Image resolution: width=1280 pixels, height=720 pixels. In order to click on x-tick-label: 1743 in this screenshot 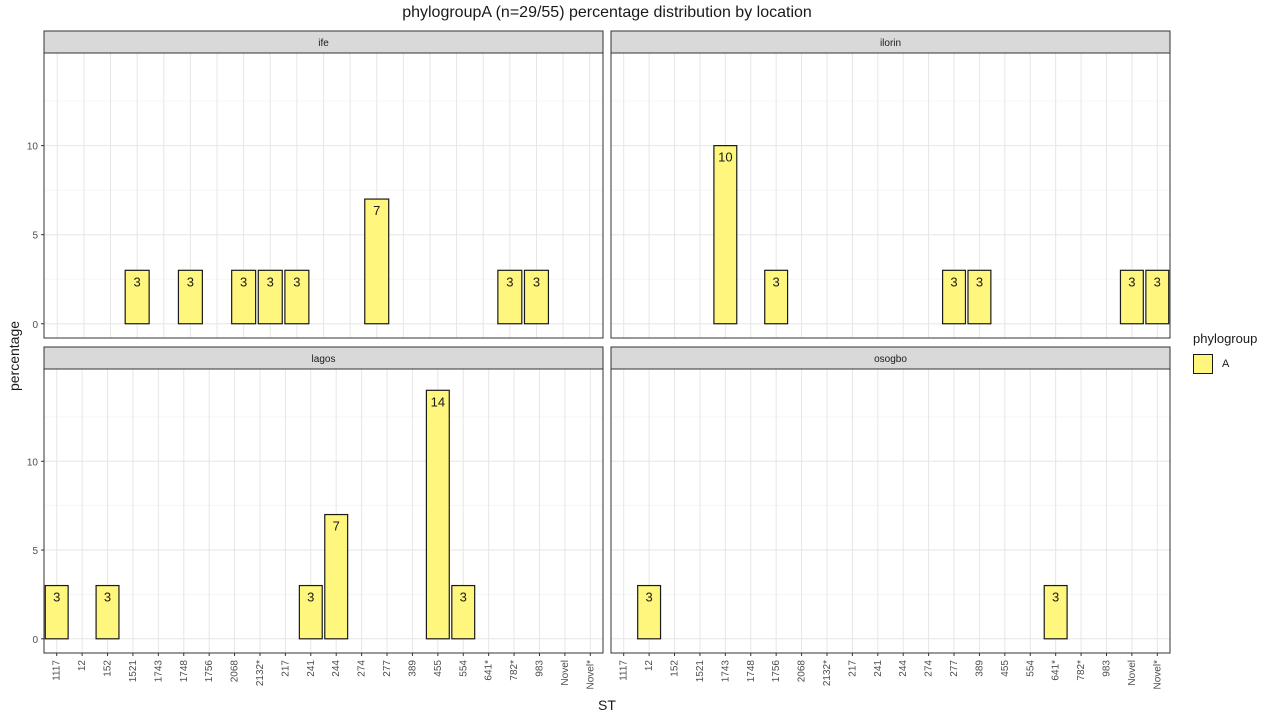, I will do `click(158, 671)`.